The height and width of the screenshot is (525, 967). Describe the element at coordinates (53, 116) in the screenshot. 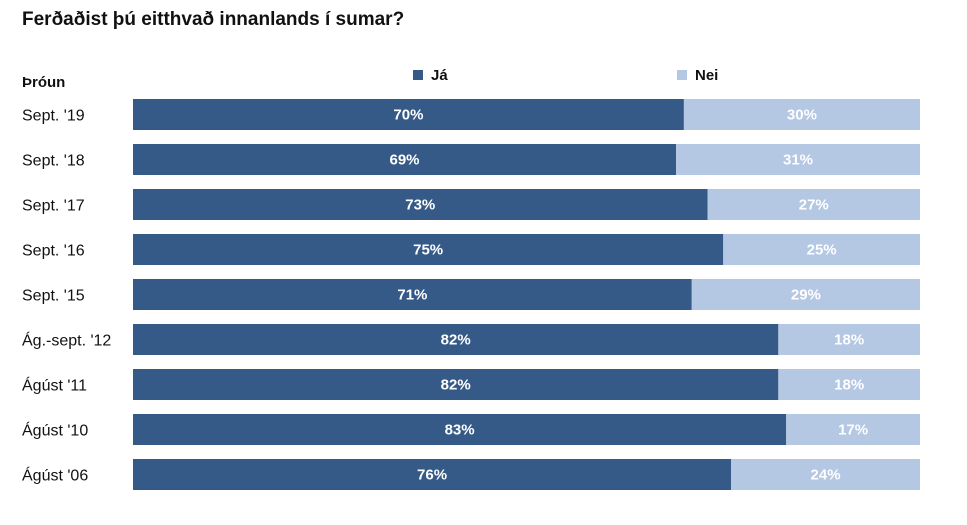

I see `category-label: Sept. '19` at that location.